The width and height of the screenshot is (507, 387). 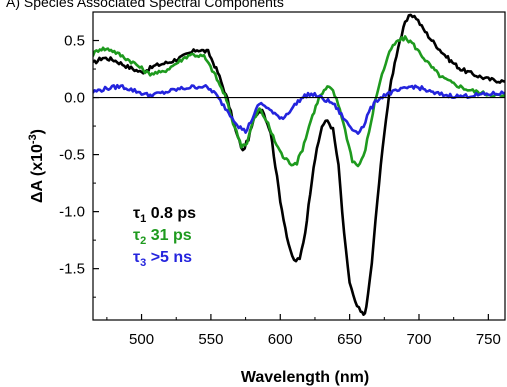 What do you see at coordinates (280, 339) in the screenshot?
I see `x-tick-label: 600` at bounding box center [280, 339].